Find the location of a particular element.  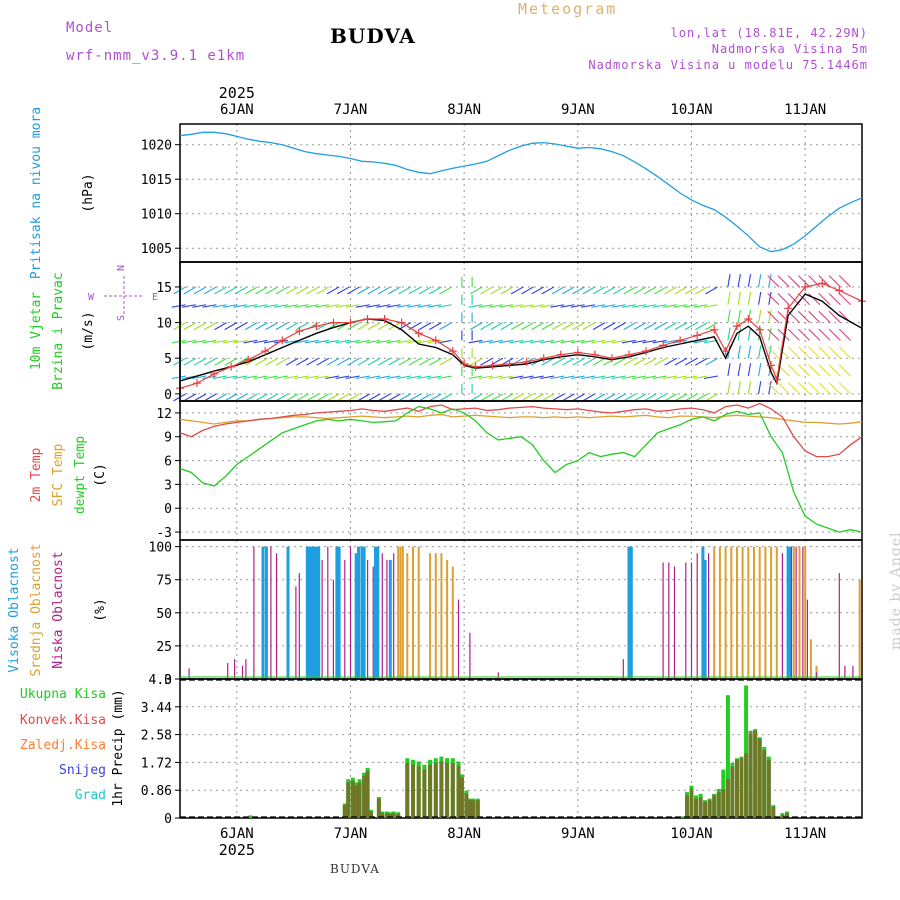

ytick-label: 0.86 is located at coordinates (156, 791).